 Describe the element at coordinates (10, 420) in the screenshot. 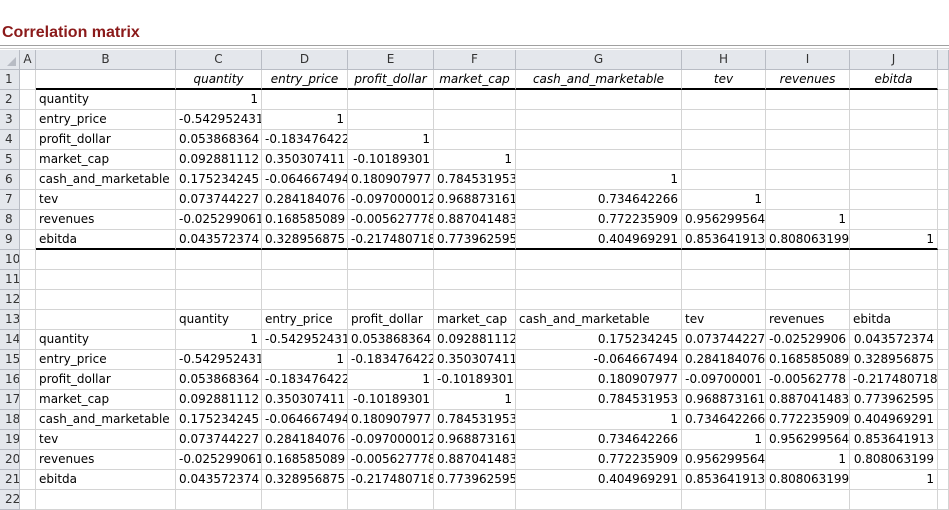

I see `row-header-18: 18` at that location.